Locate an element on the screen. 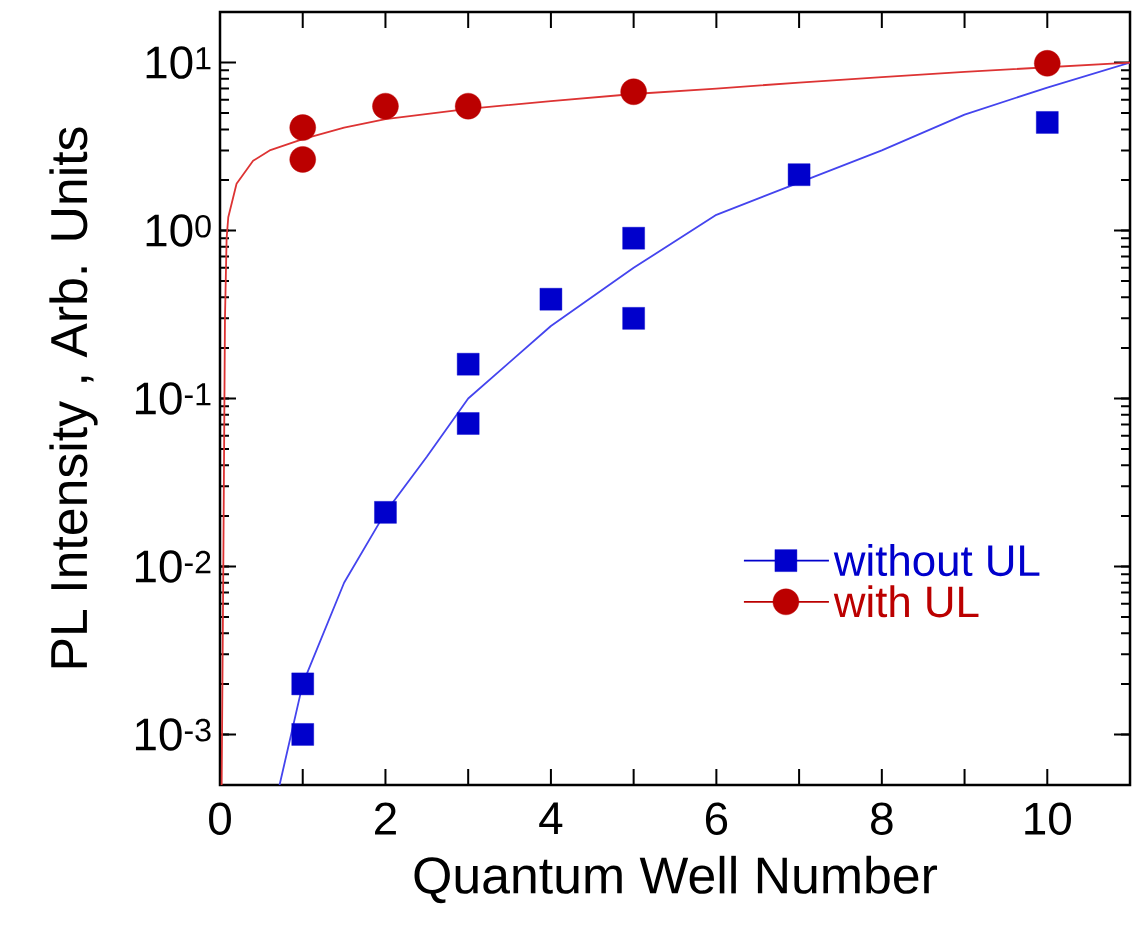  x-tick-label: 8 is located at coordinates (882, 818).